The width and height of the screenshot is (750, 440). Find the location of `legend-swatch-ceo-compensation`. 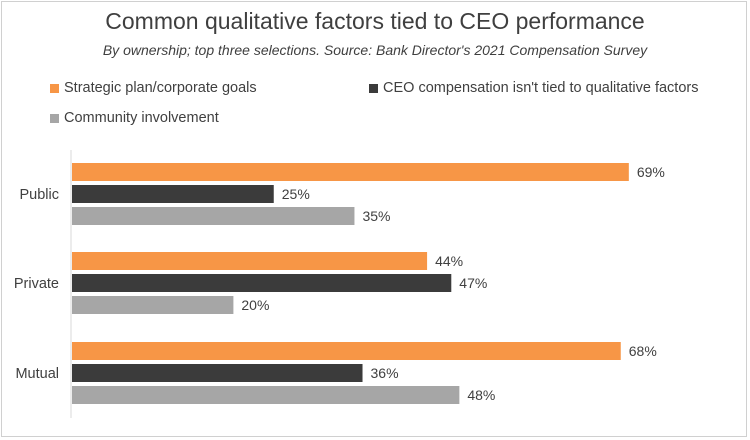

legend-swatch-ceo-compensation is located at coordinates (373, 88).